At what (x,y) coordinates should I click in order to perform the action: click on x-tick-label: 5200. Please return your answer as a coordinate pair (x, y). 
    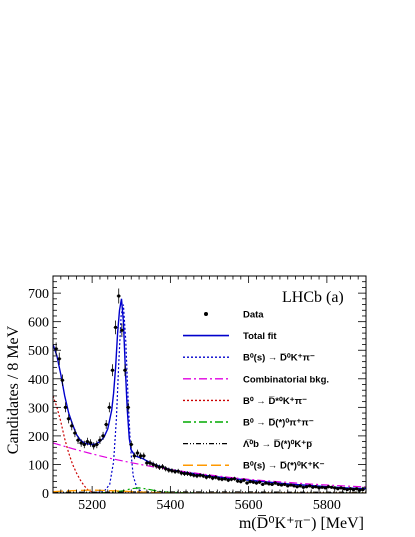
    Looking at the image, I should click on (92, 505).